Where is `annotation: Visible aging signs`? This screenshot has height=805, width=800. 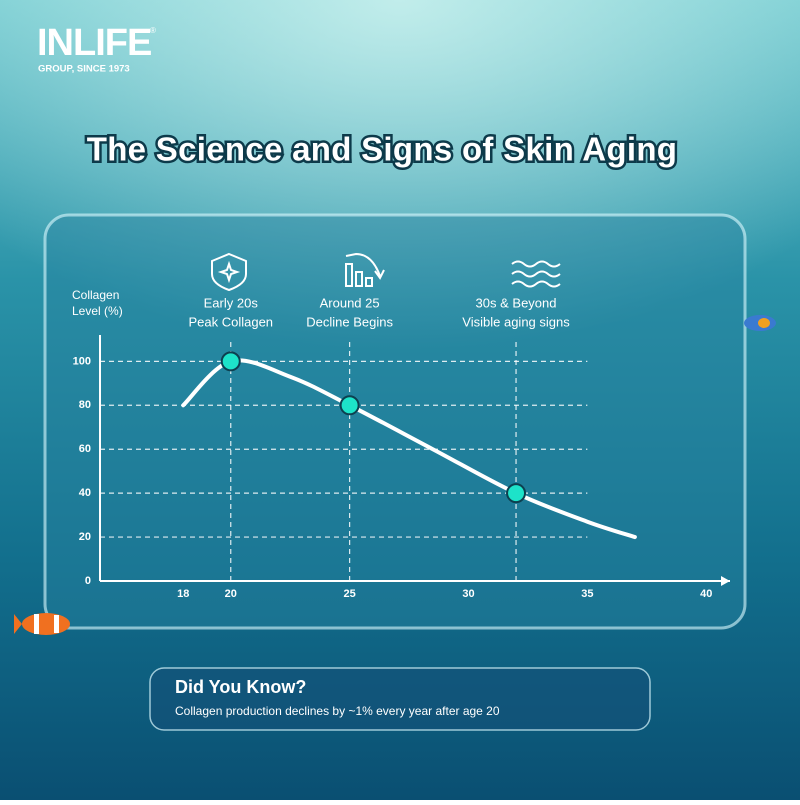
annotation: Visible aging signs is located at coordinates (516, 321).